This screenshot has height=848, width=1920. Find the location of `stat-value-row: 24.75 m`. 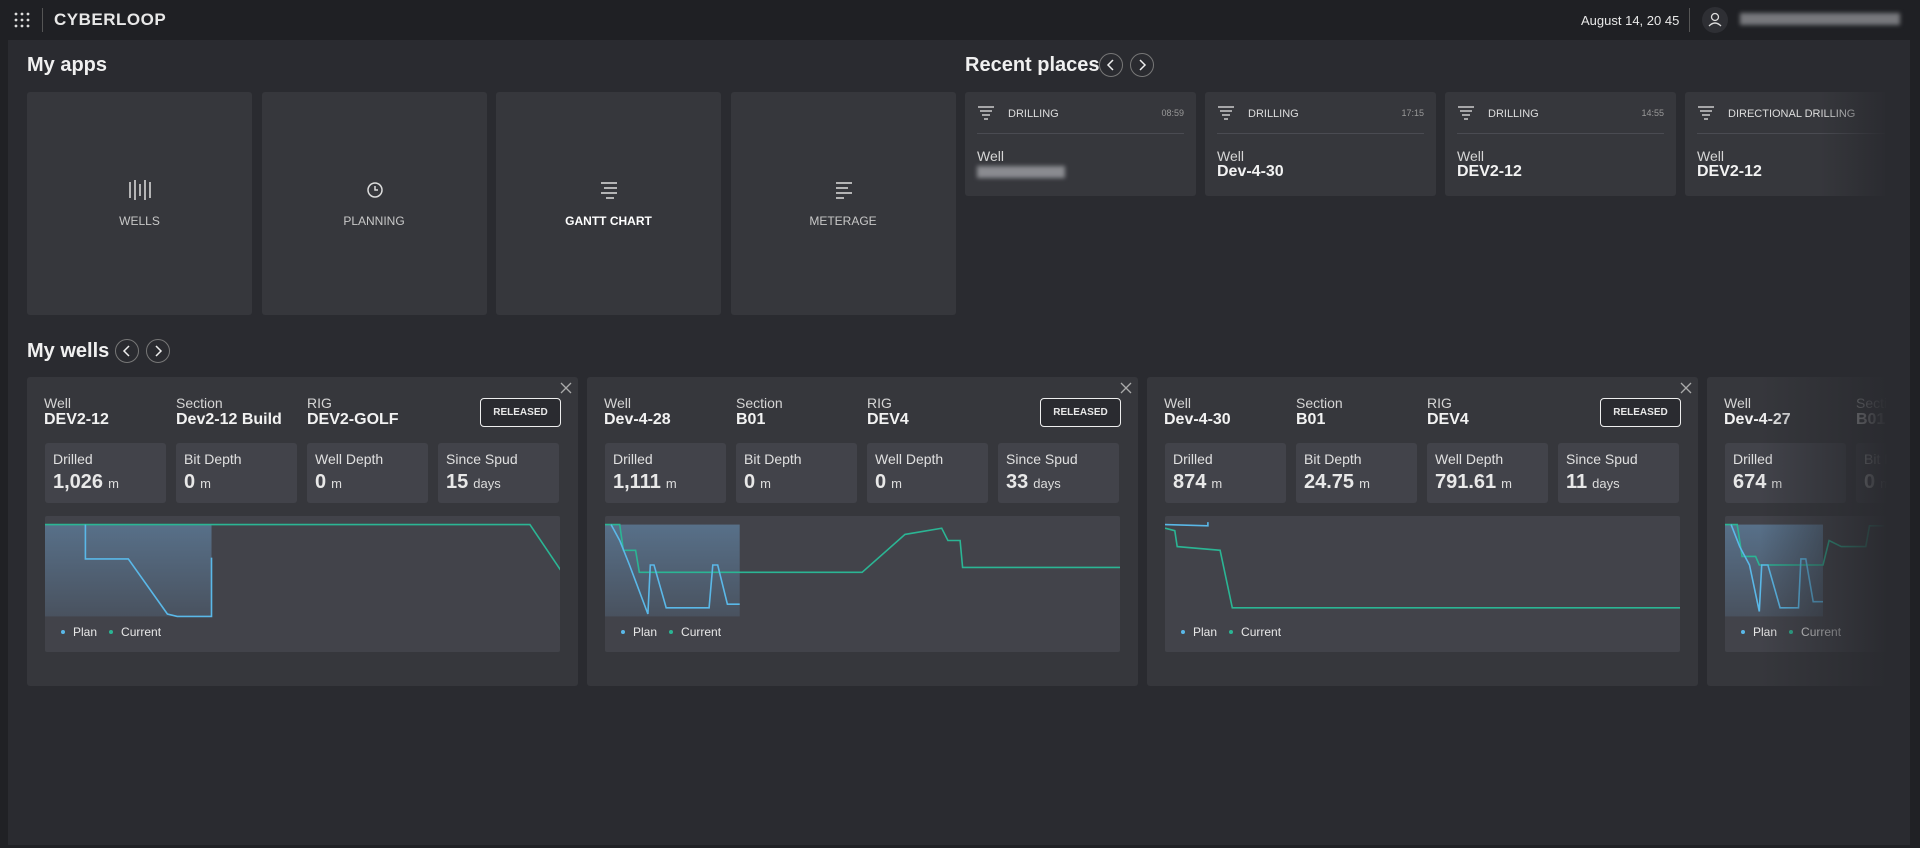

stat-value-row: 24.75 m is located at coordinates (1337, 482).